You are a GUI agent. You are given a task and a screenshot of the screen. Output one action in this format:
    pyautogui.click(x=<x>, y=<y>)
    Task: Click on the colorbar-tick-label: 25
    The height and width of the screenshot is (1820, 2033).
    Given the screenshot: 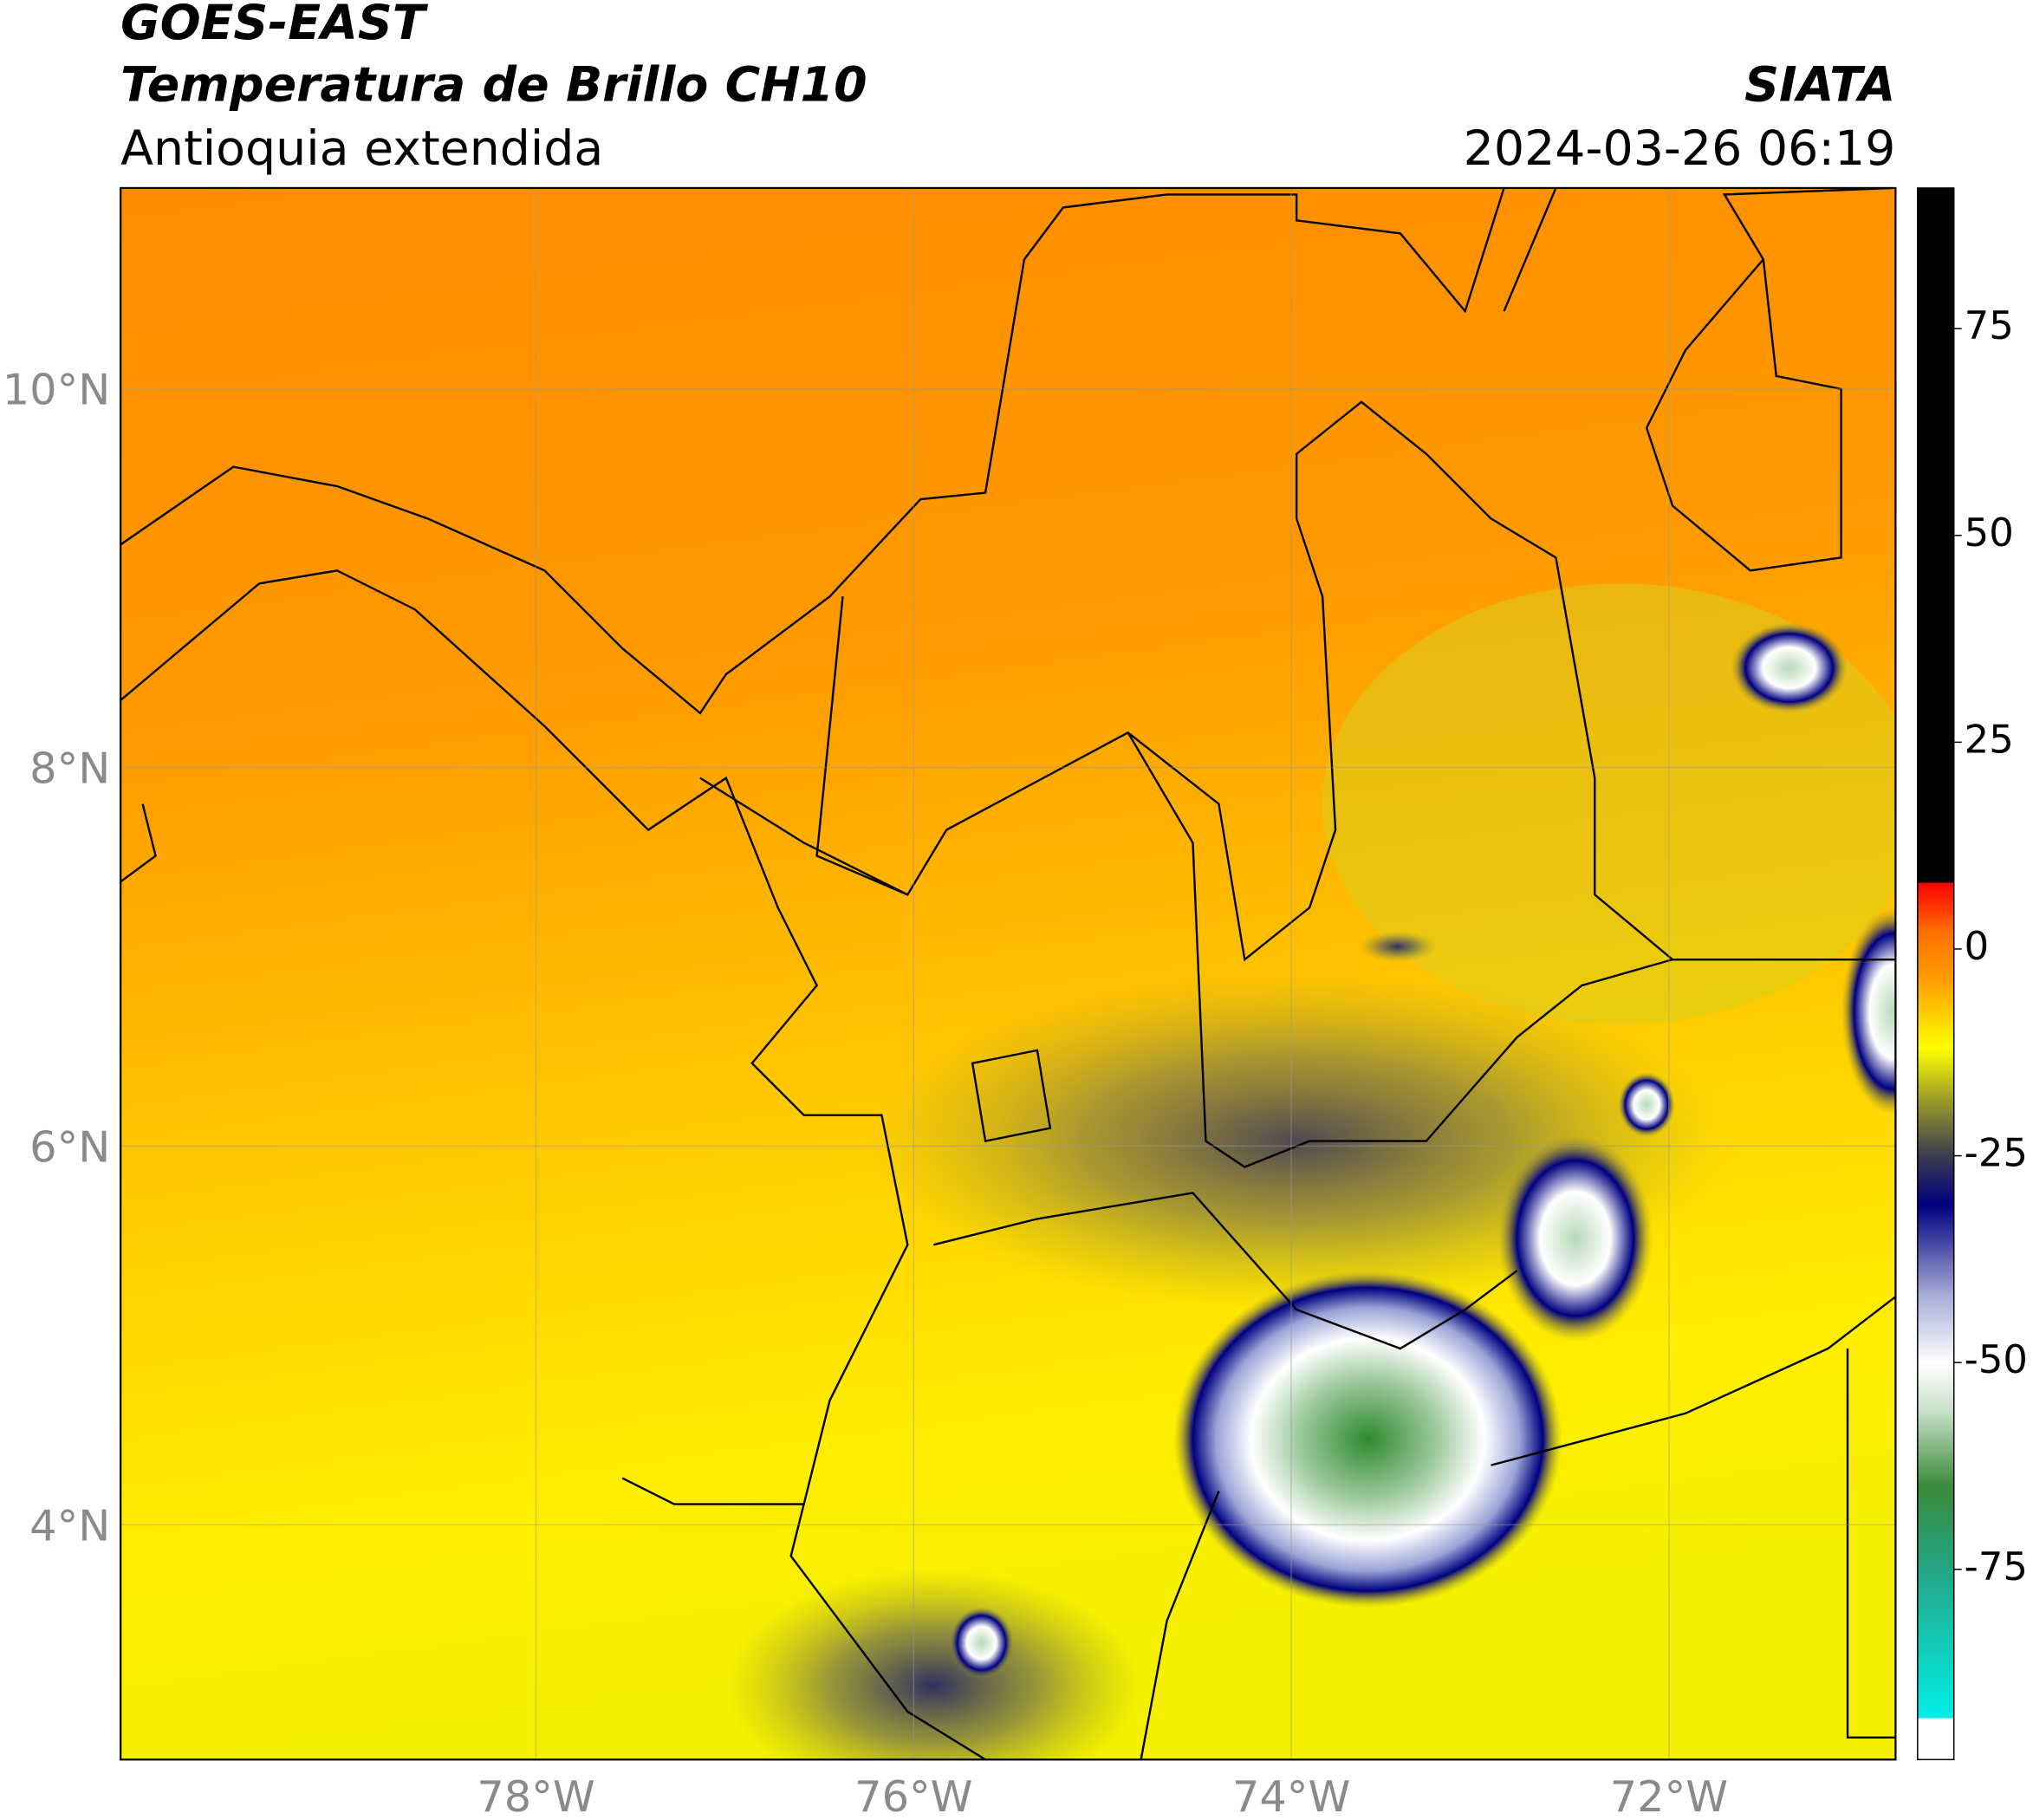 What is the action you would take?
    pyautogui.click(x=1990, y=739)
    